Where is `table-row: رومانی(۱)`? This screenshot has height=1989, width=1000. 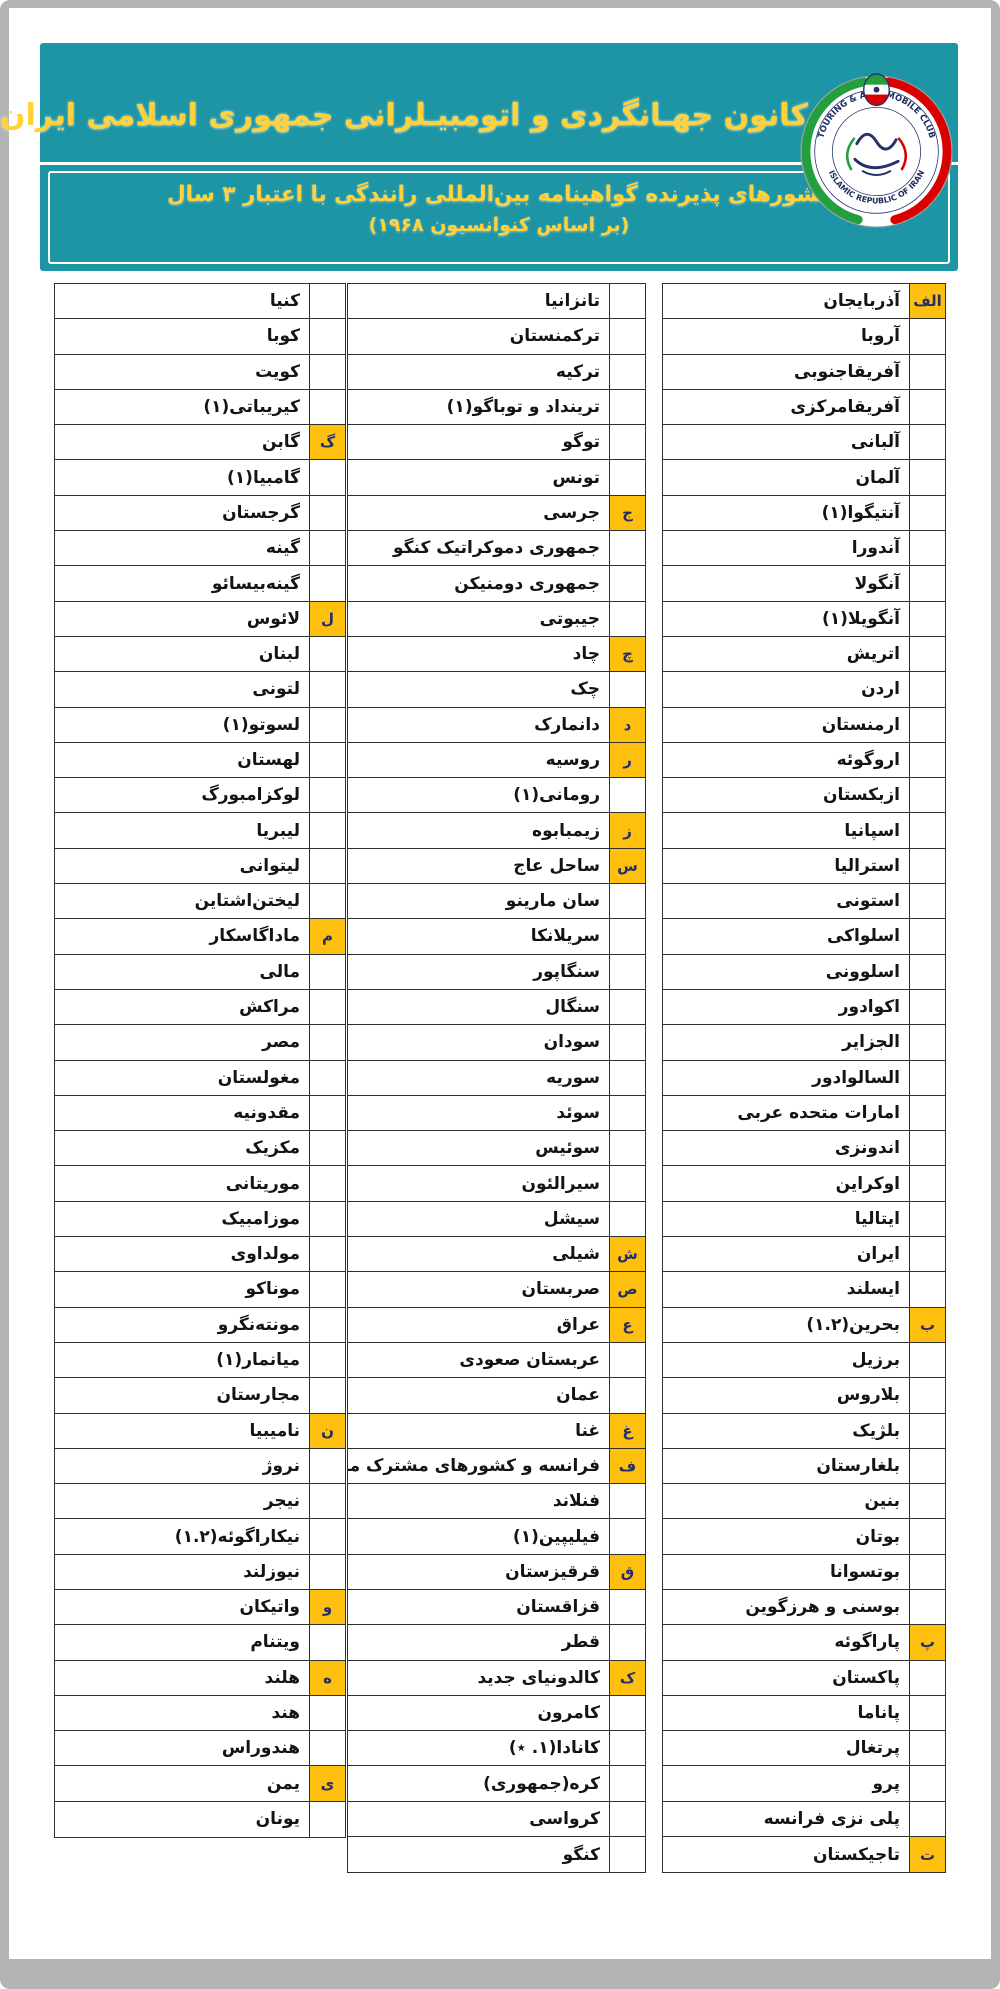
table-row: رومانی(۱) is located at coordinates (496, 796).